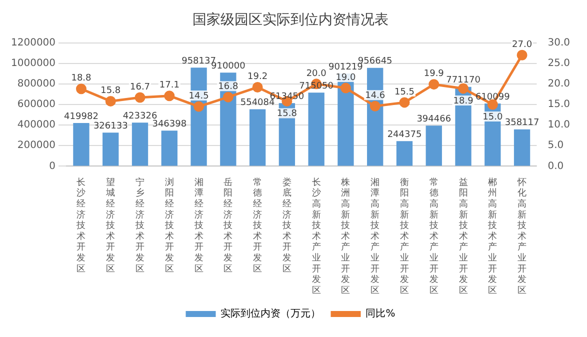 This screenshot has height=337, width=587. What do you see at coordinates (559, 104) in the screenshot?
I see `y2-tick-label: 15.0` at bounding box center [559, 104].